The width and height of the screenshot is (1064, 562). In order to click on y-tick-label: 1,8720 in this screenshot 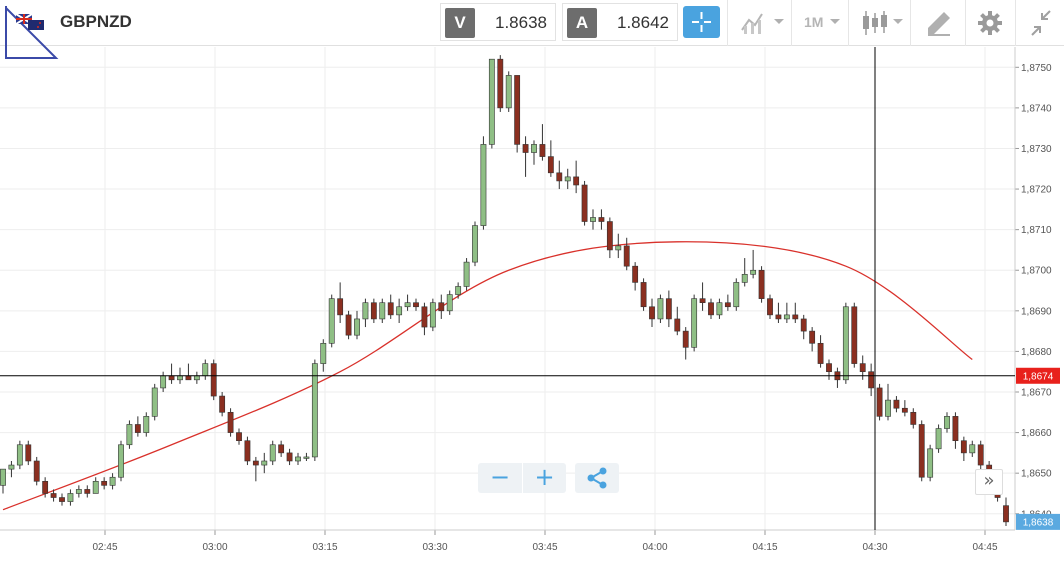, I will do `click(1036, 190)`.